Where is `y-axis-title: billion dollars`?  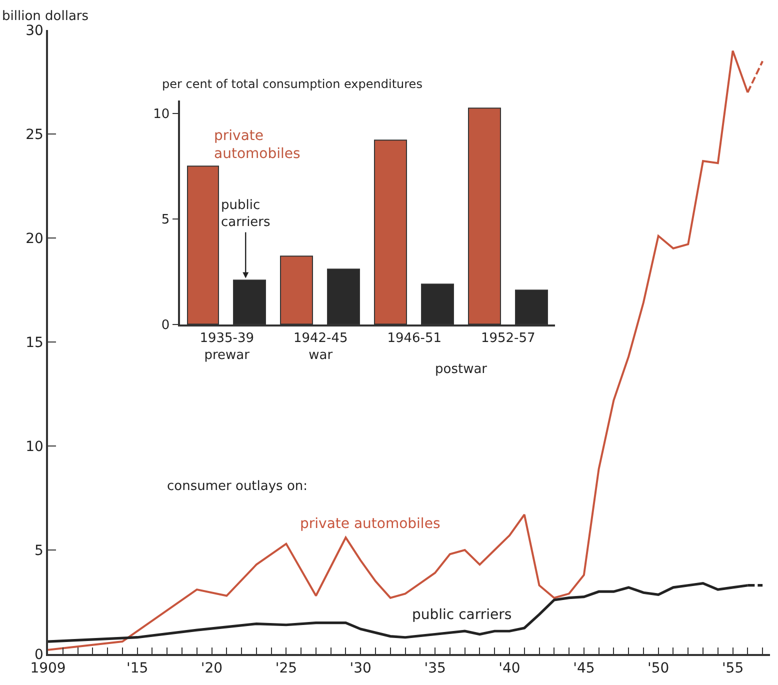 y-axis-title: billion dollars is located at coordinates (45, 16).